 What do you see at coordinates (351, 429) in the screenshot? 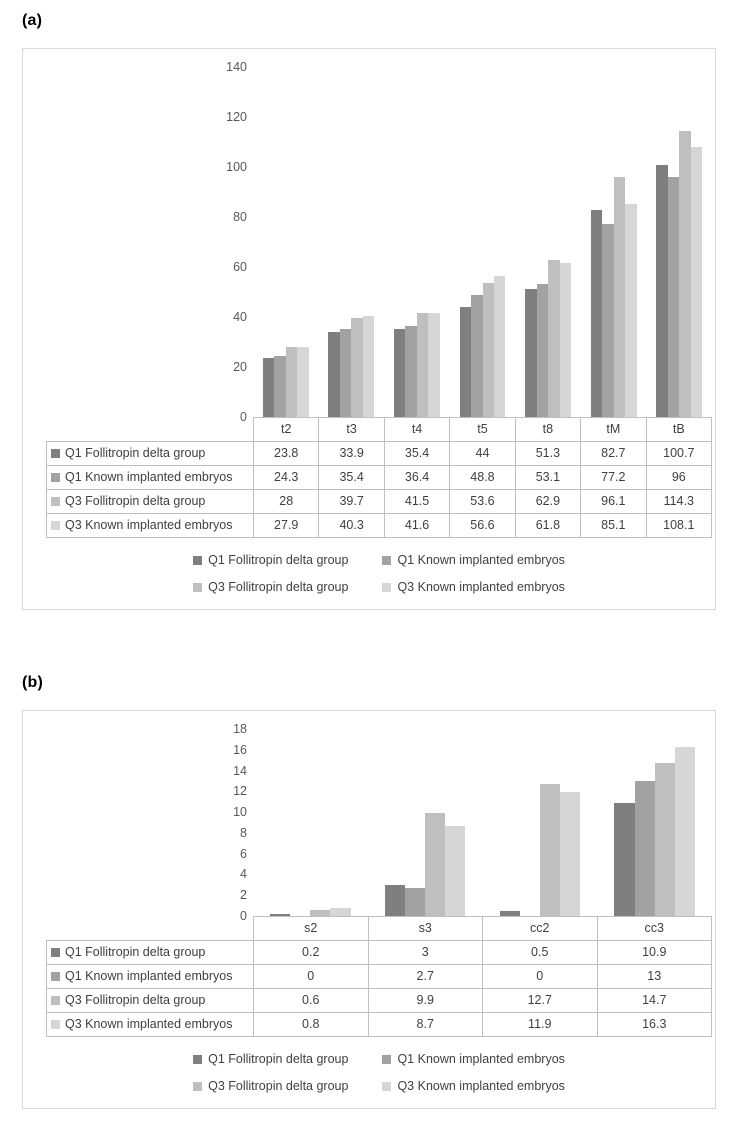
I see `column-header-t3: t3` at bounding box center [351, 429].